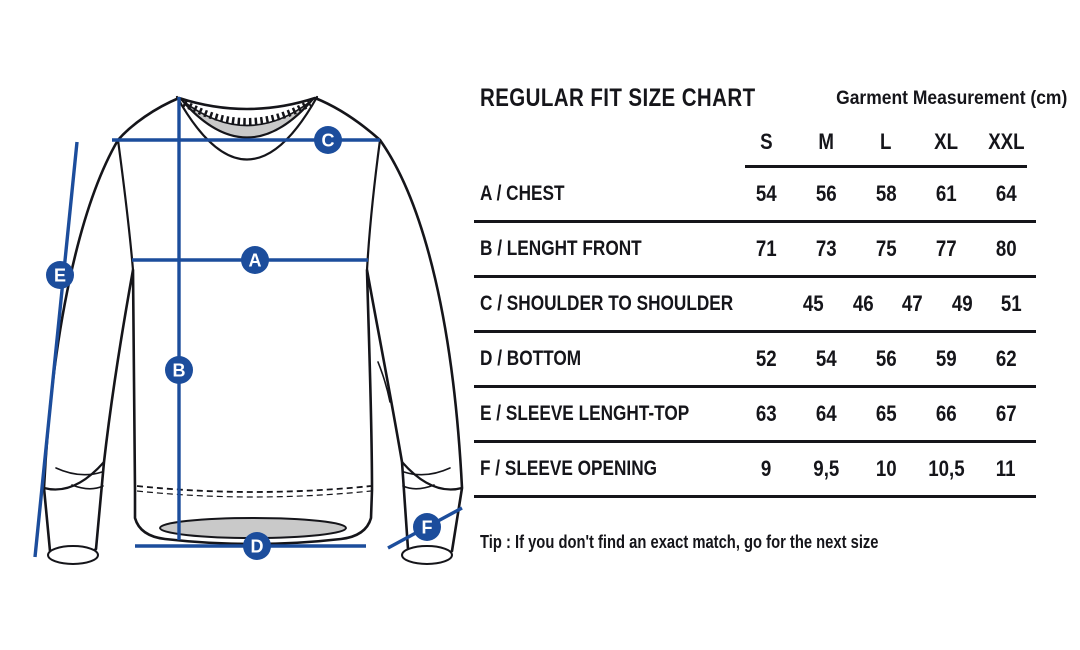 This screenshot has width=1080, height=650. I want to click on table-row-length-front: B / LENGHT FRONT 71 73 75 77 80, so click(755, 250).